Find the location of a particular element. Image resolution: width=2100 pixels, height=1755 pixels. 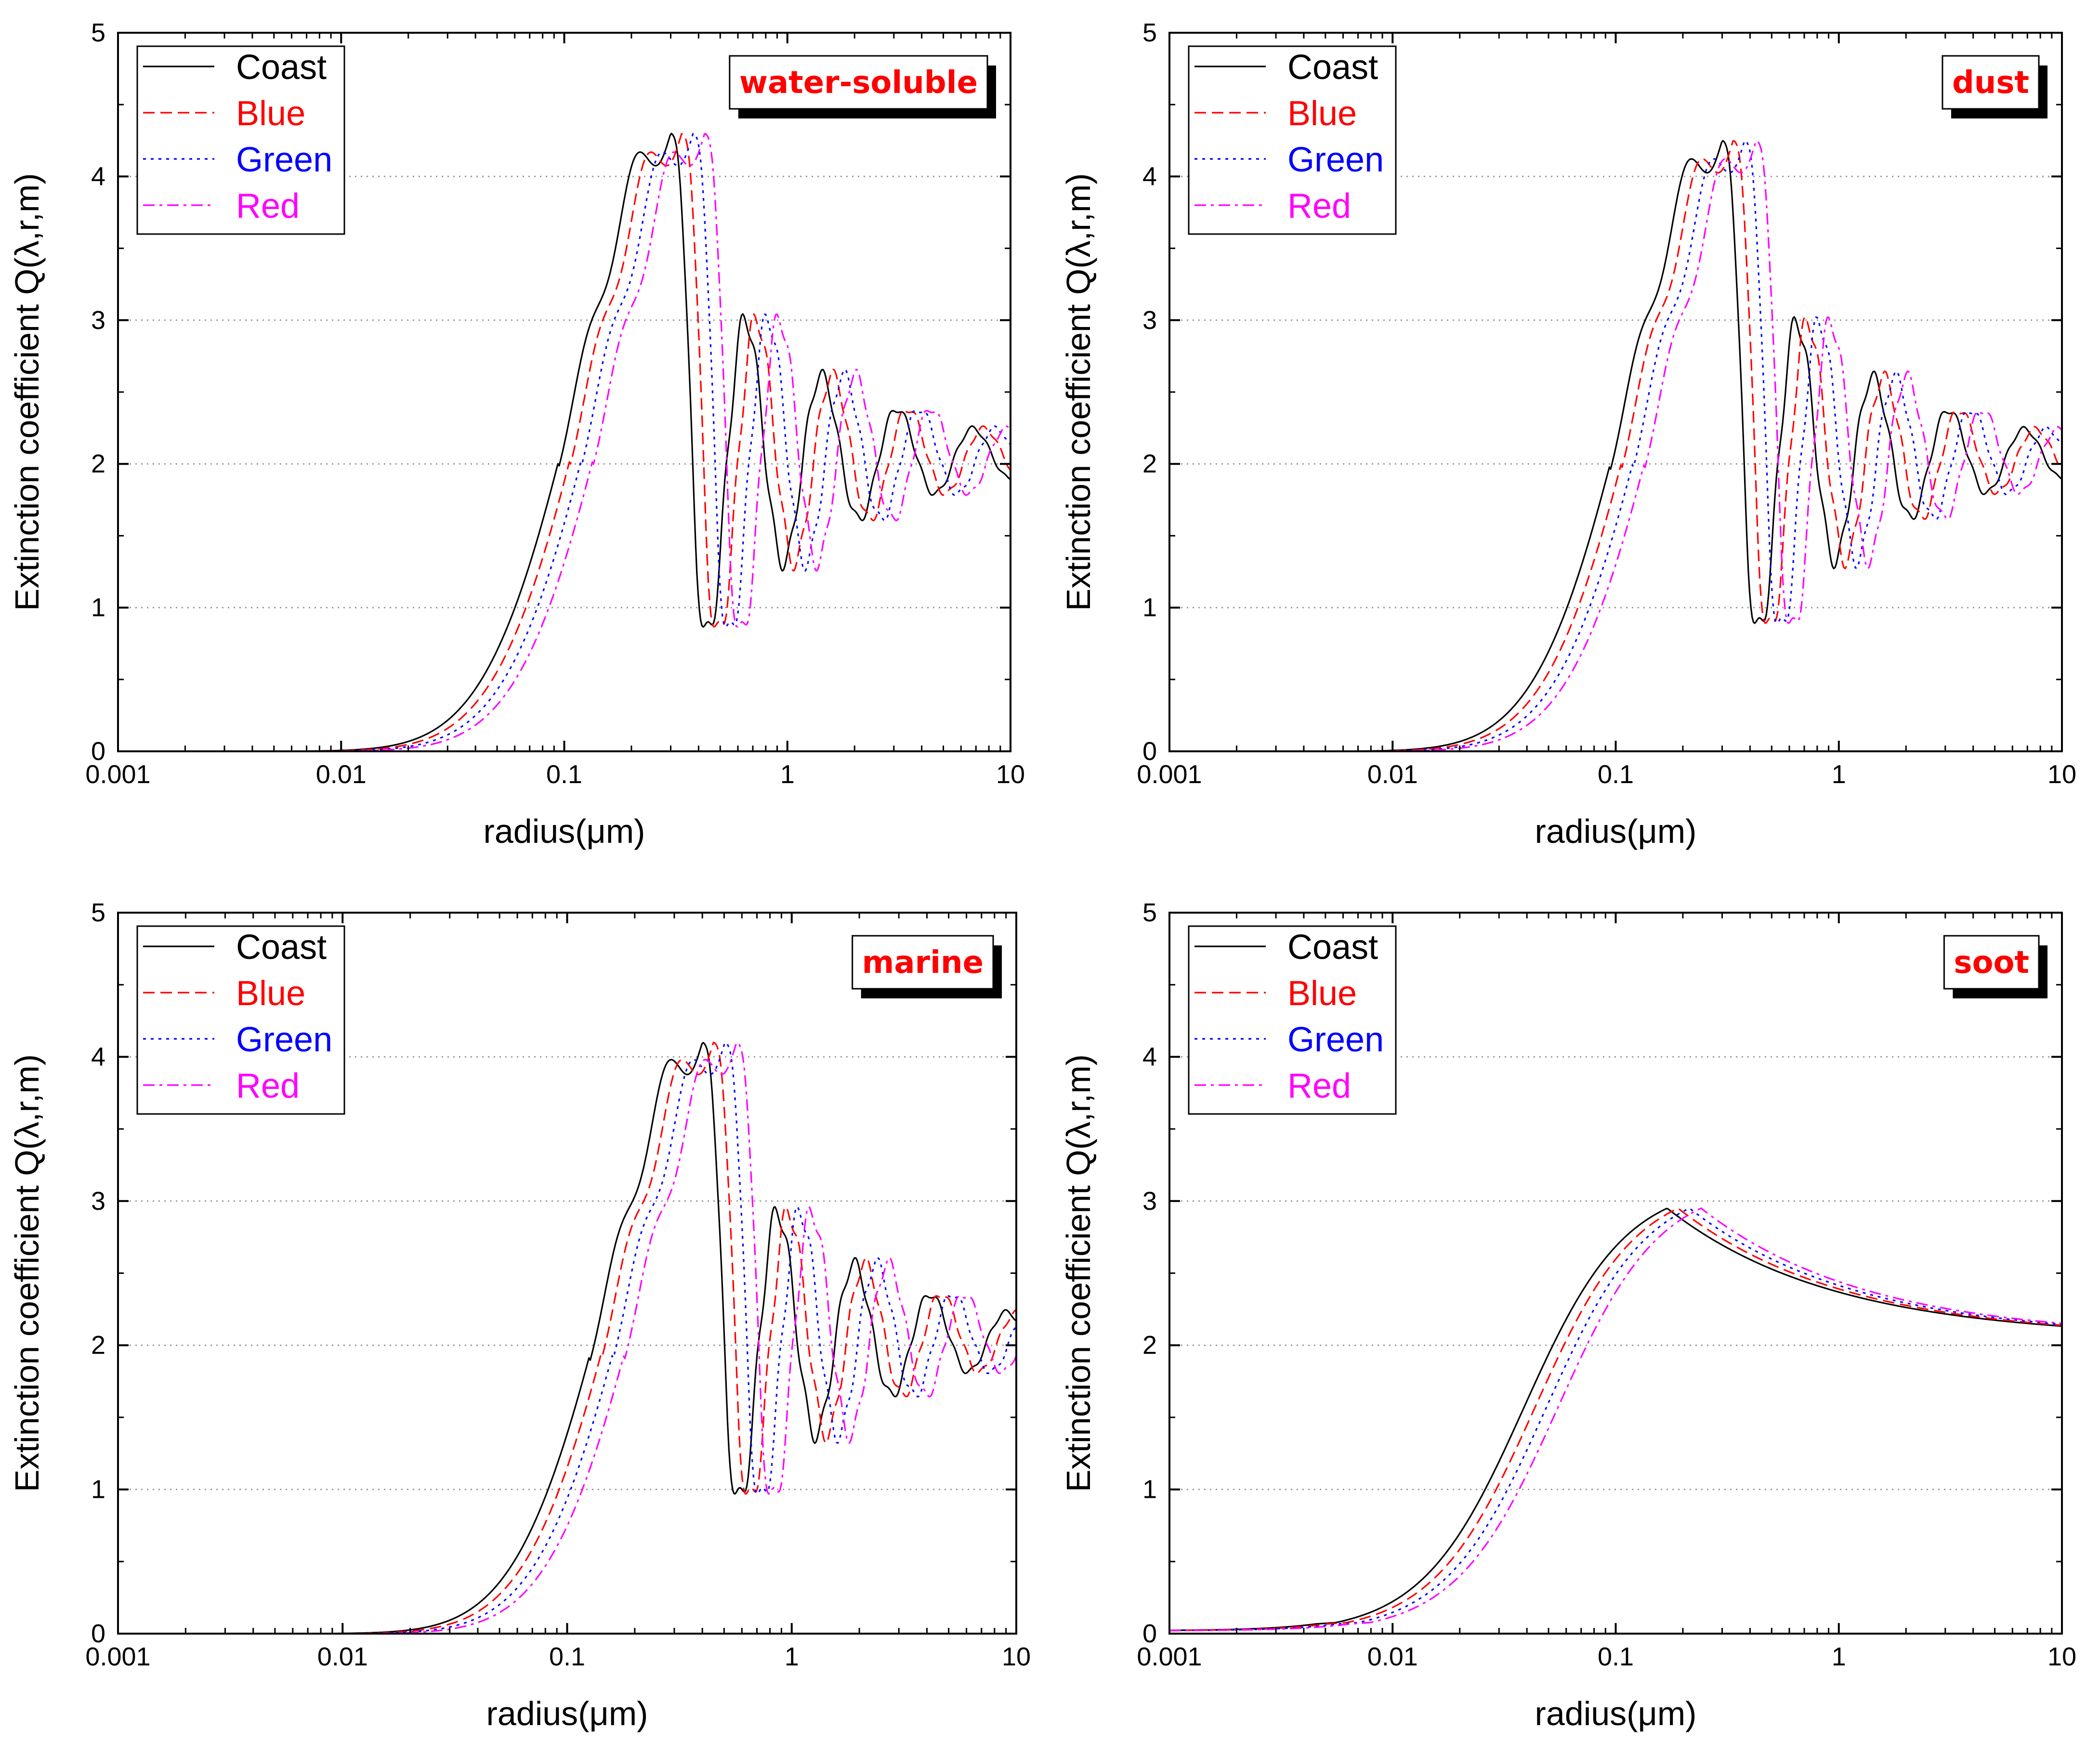

panel-title: soot is located at coordinates (1991, 963).